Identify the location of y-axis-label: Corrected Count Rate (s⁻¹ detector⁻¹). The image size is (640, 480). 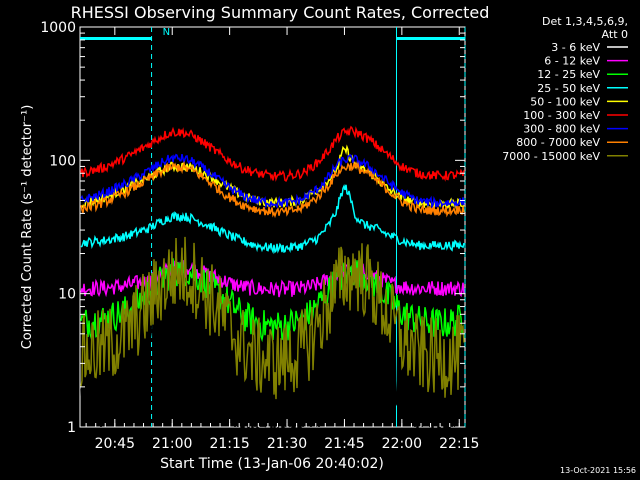
(27, 227).